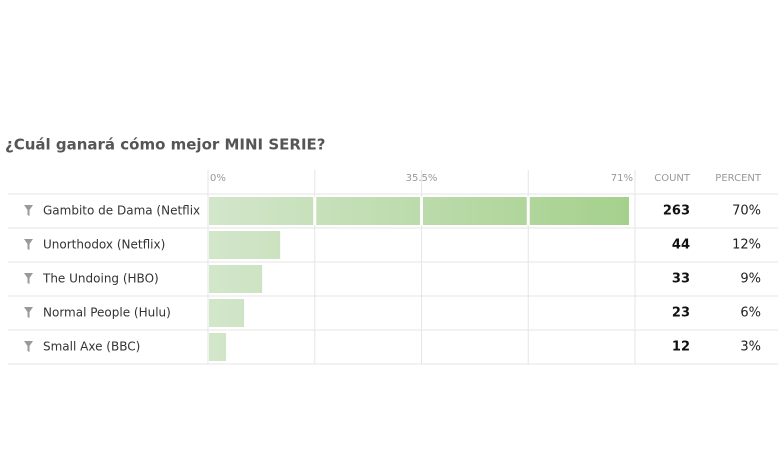  What do you see at coordinates (750, 313) in the screenshot?
I see `percent-label: 6%` at bounding box center [750, 313].